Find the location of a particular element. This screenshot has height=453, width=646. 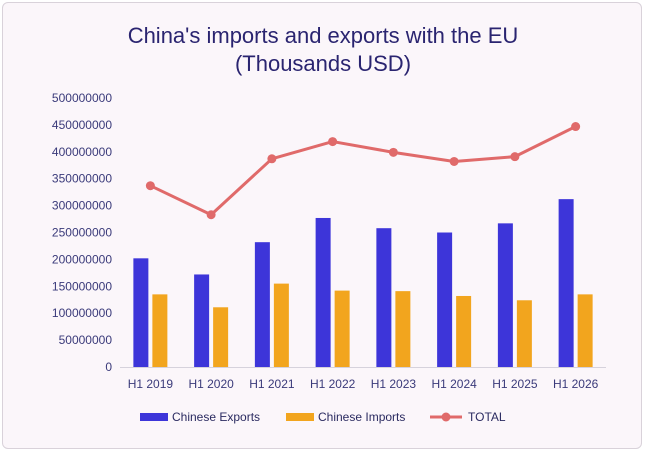

y-tick-label: 300000000 is located at coordinates (82, 206).